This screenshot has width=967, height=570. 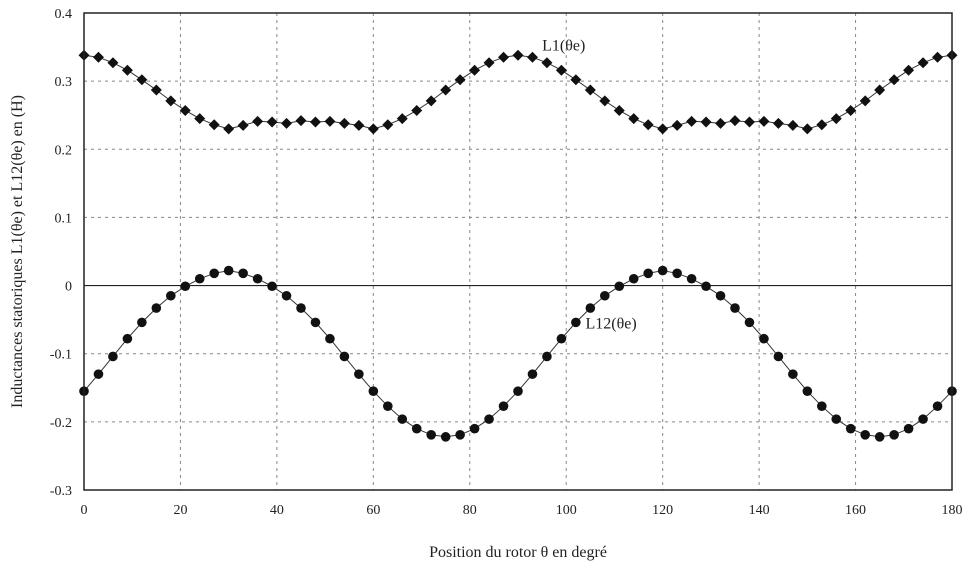 What do you see at coordinates (759, 510) in the screenshot?
I see `x-tick-label: 140` at bounding box center [759, 510].